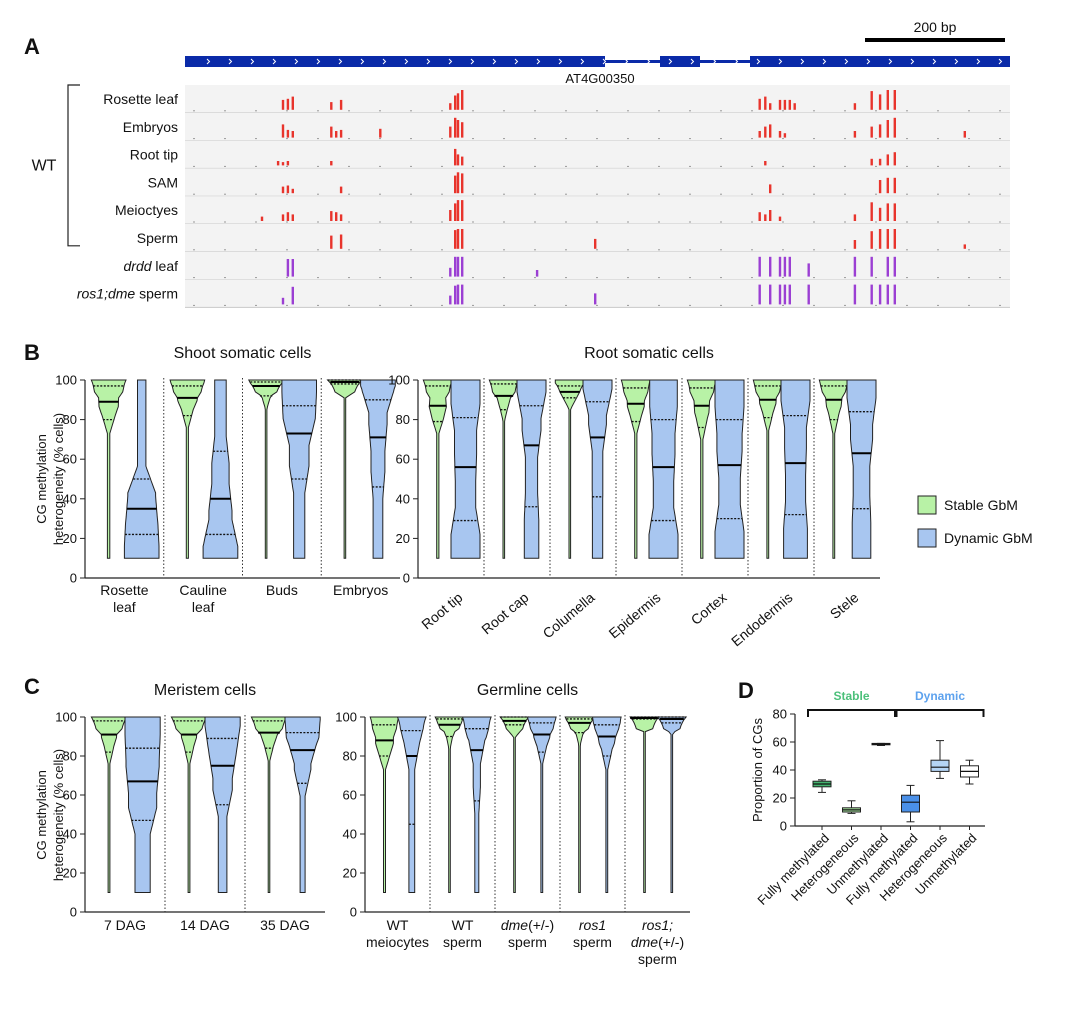 This screenshot has width=1080, height=1013. I want to click on y-tick-label: 0, so click(73, 578).